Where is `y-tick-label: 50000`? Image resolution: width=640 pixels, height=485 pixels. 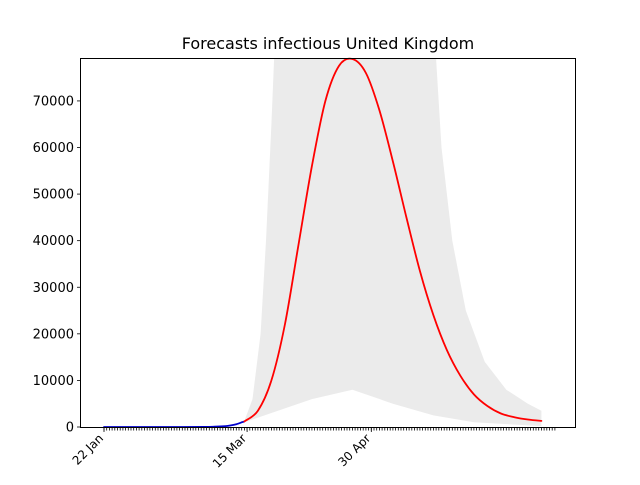
y-tick-label: 50000 is located at coordinates (53, 195).